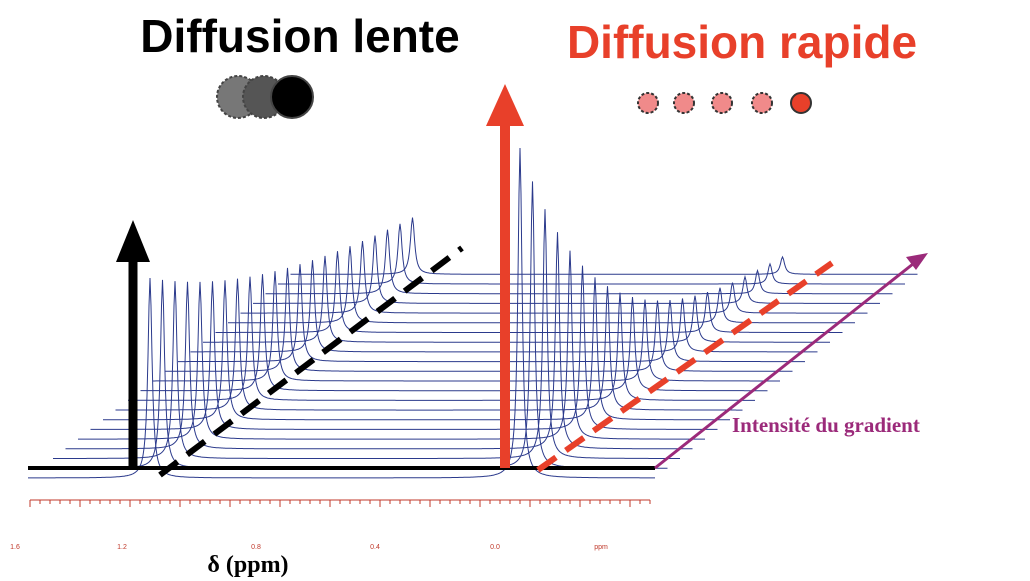 The height and width of the screenshot is (581, 1030). Describe the element at coordinates (15, 547) in the screenshot. I see `axis-tick-label: 1.6` at that location.